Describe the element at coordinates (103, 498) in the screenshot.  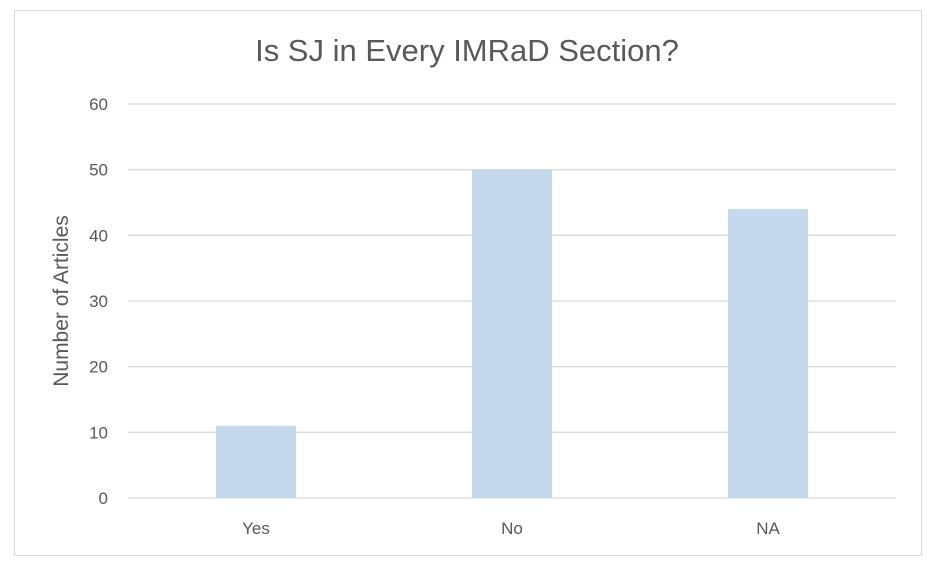
I see `y-tick-label: 0` at that location.